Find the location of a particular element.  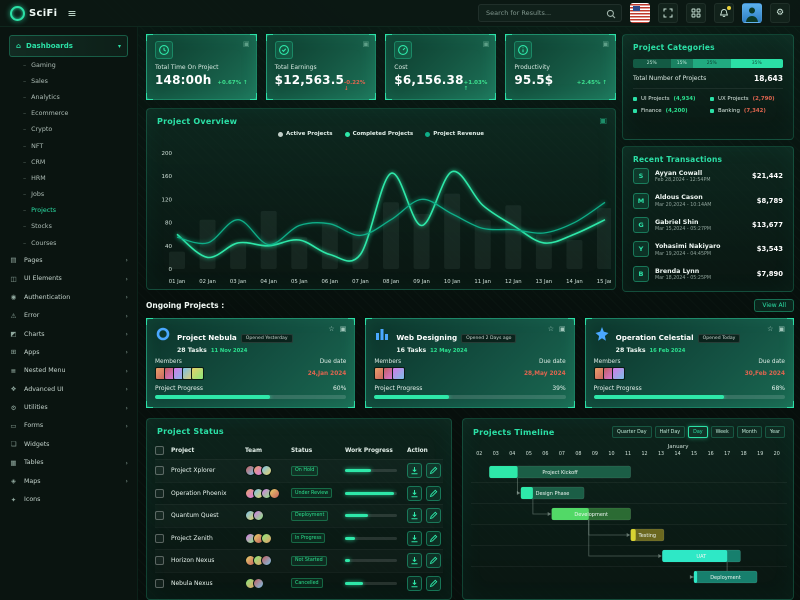

sidebar-item-crm: – CRM is located at coordinates (68, 162).